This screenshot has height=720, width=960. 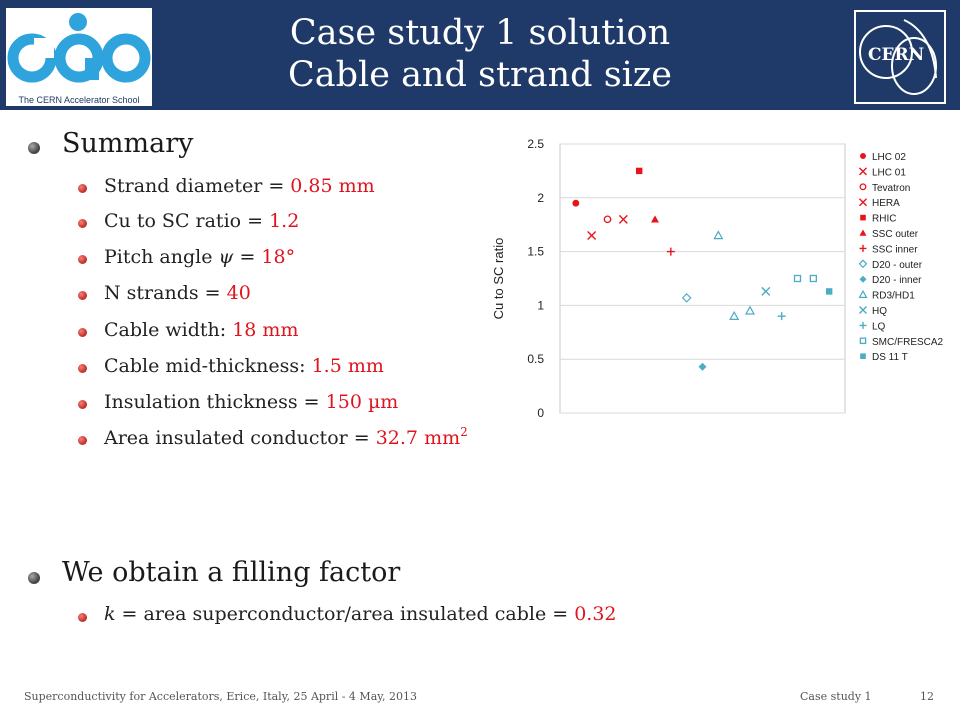 What do you see at coordinates (34, 148) in the screenshot?
I see `summary-bullet-icon` at bounding box center [34, 148].